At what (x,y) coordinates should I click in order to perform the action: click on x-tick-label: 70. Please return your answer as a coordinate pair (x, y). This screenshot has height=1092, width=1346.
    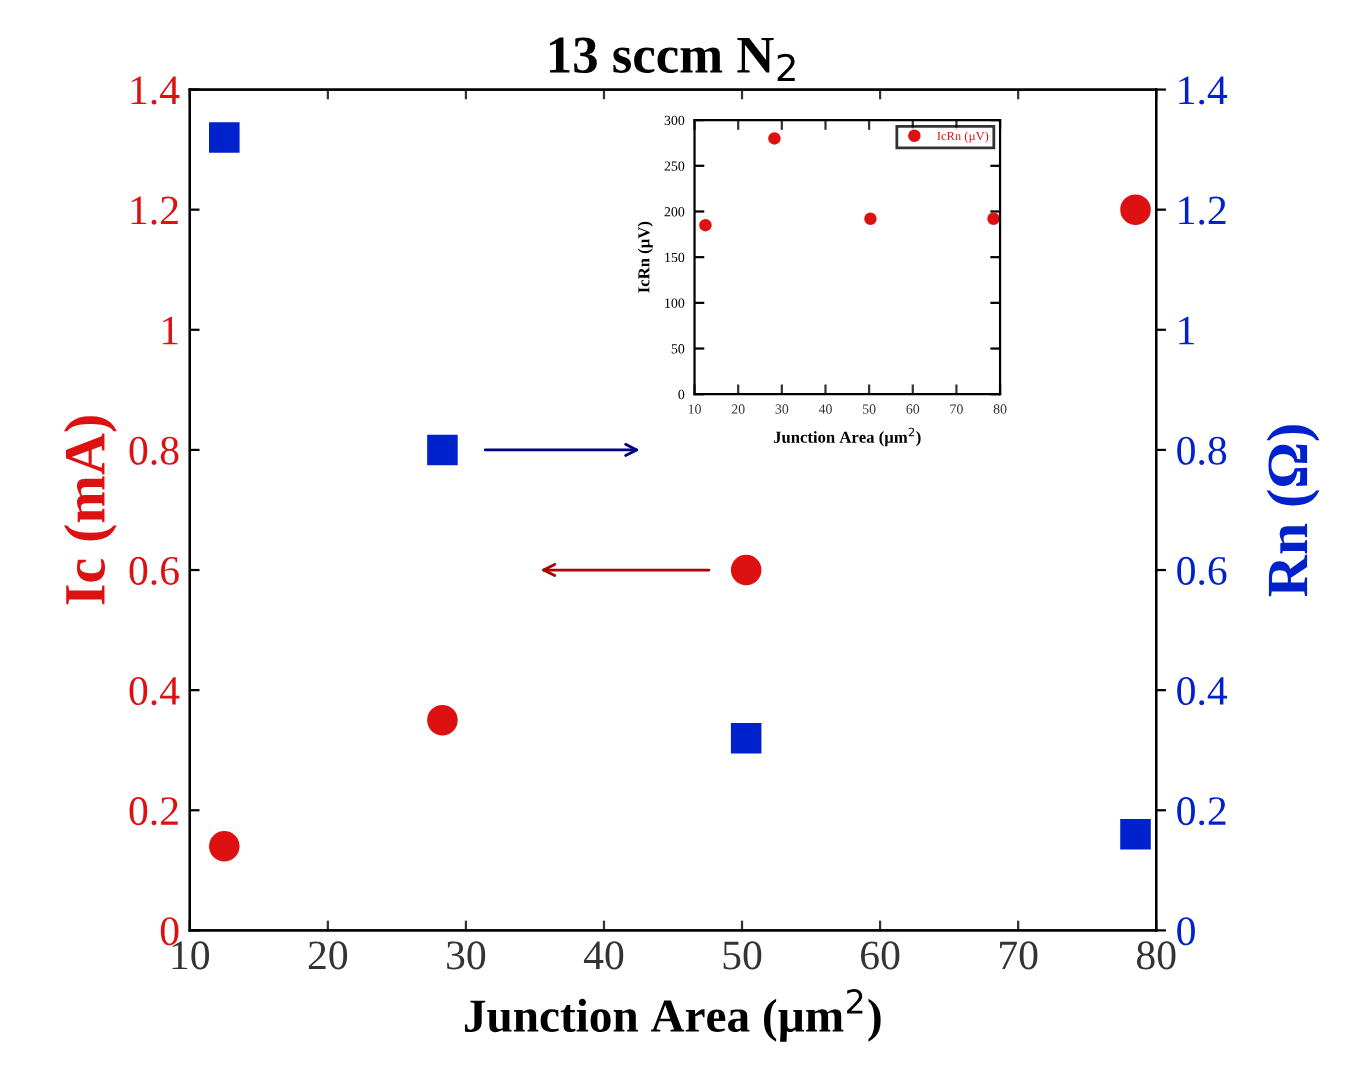
    Looking at the image, I should click on (1019, 955).